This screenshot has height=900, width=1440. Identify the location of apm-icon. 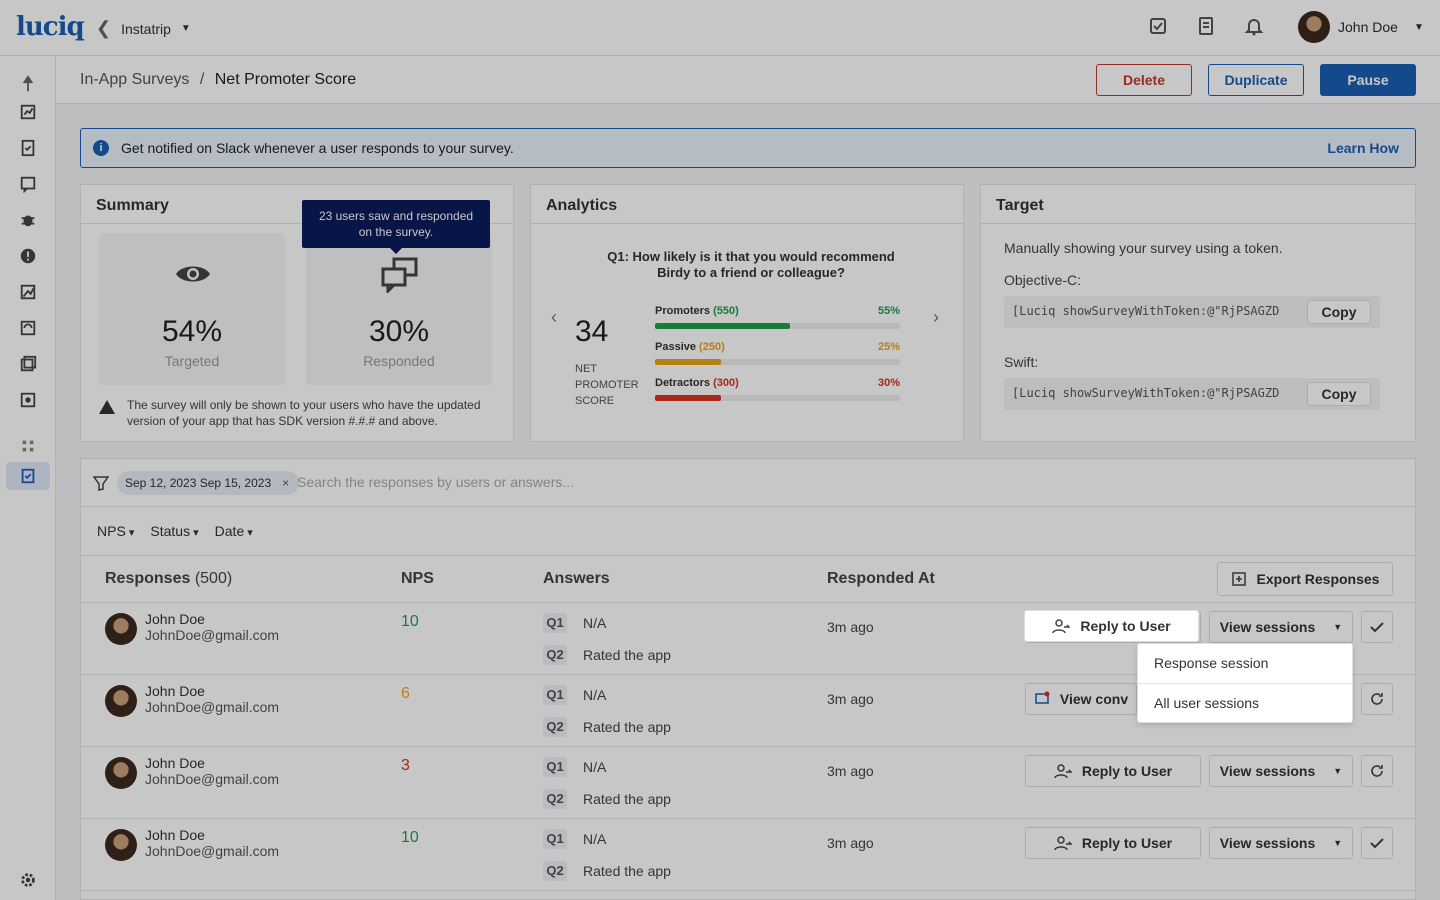
(28, 292).